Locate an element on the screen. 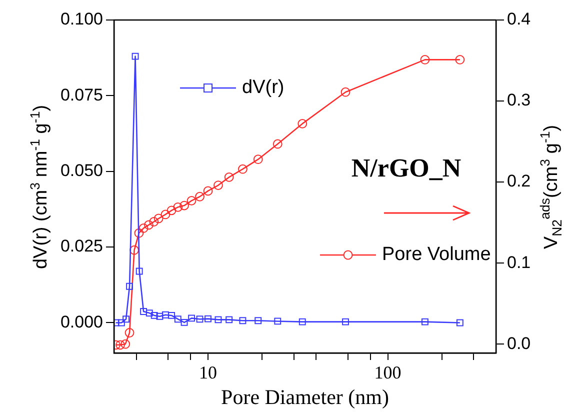 Image resolution: width=575 pixels, height=416 pixels. y-tick-label: 0.050 is located at coordinates (81, 170).